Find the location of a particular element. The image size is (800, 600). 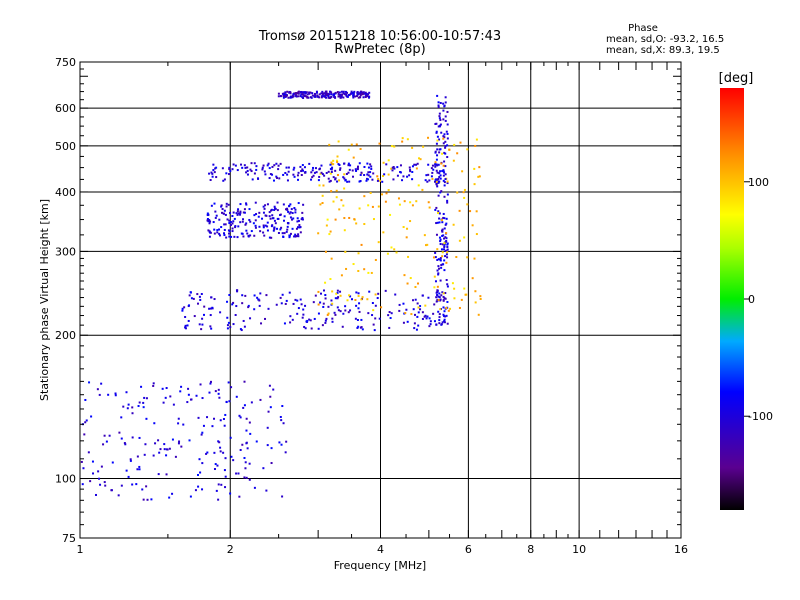

y-tick-label: 100 is located at coordinates (65, 479).